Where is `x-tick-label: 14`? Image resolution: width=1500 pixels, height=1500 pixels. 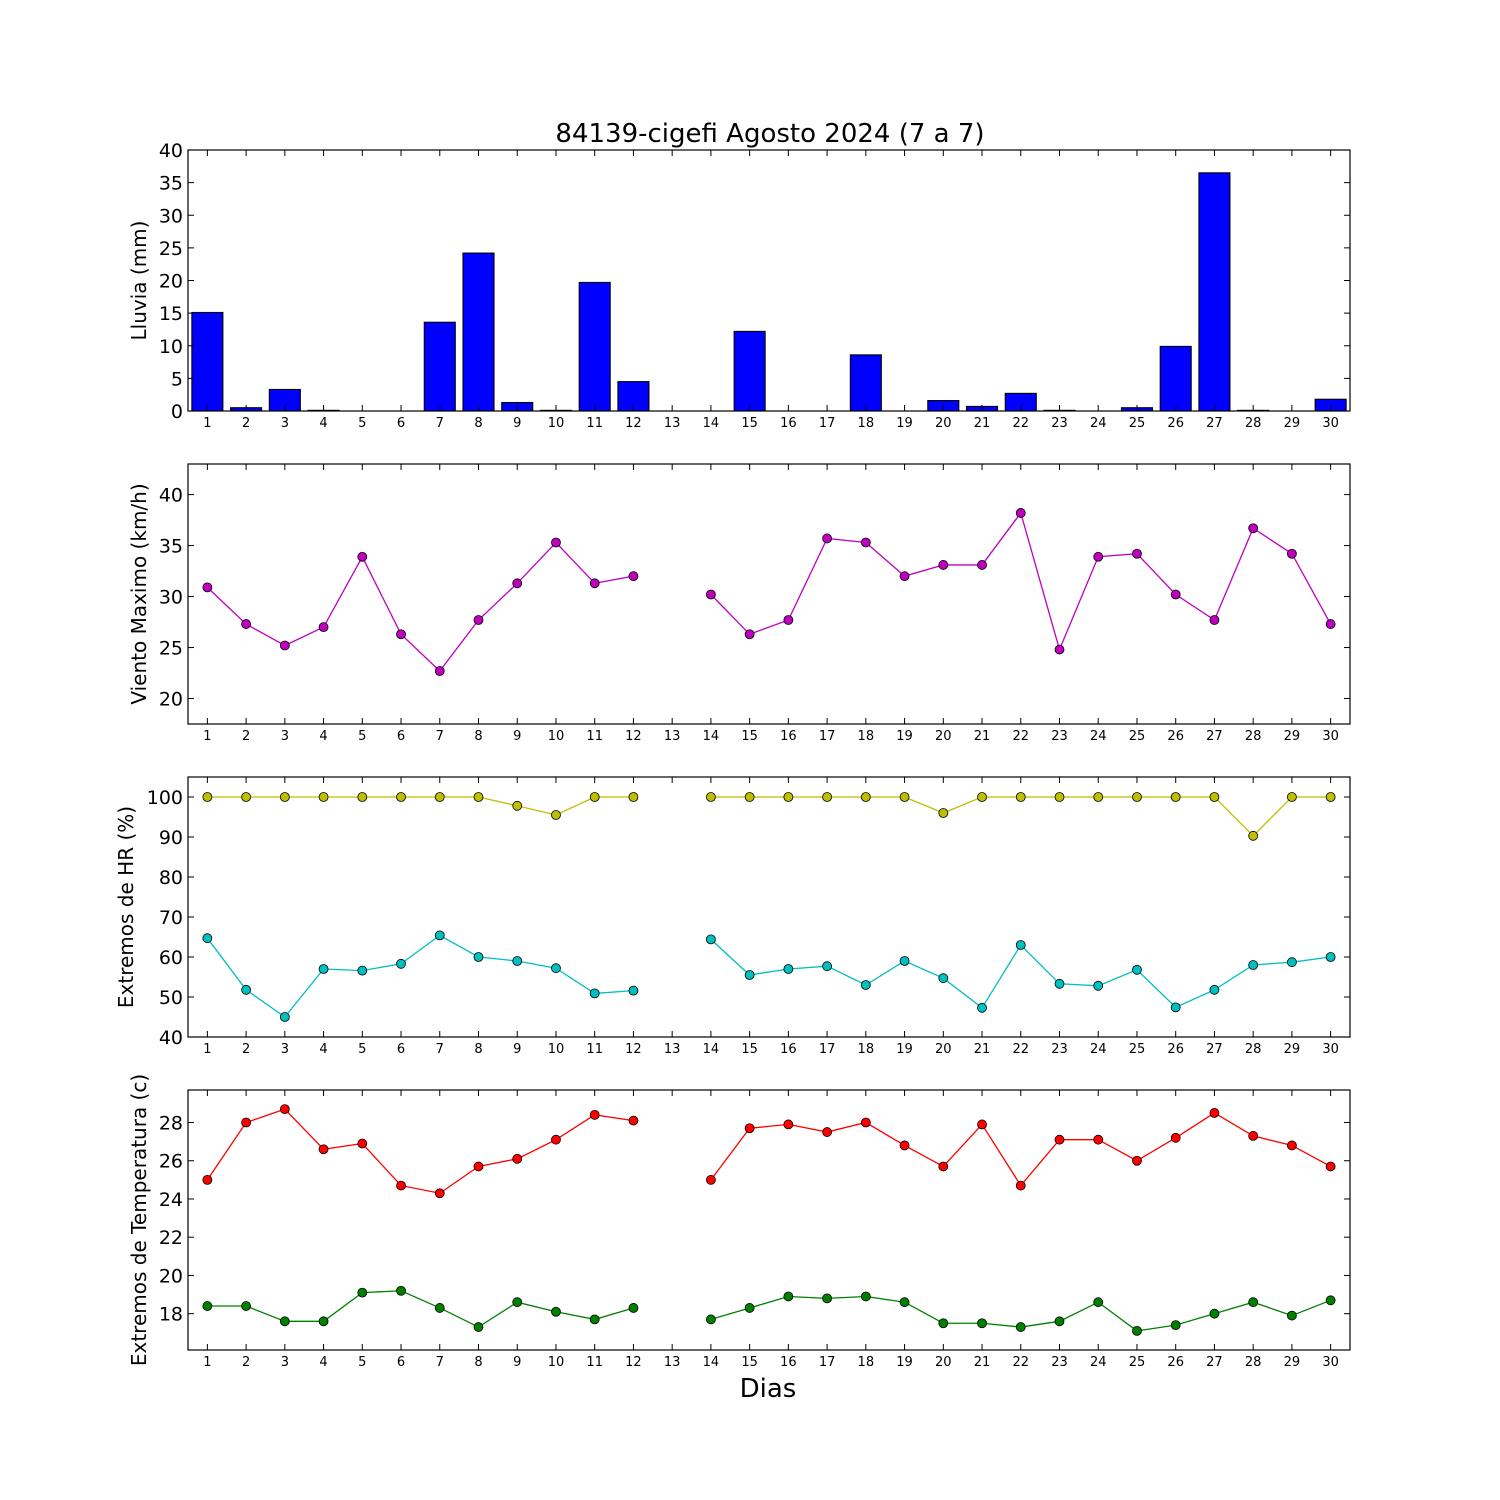
x-tick-label: 14 is located at coordinates (711, 423).